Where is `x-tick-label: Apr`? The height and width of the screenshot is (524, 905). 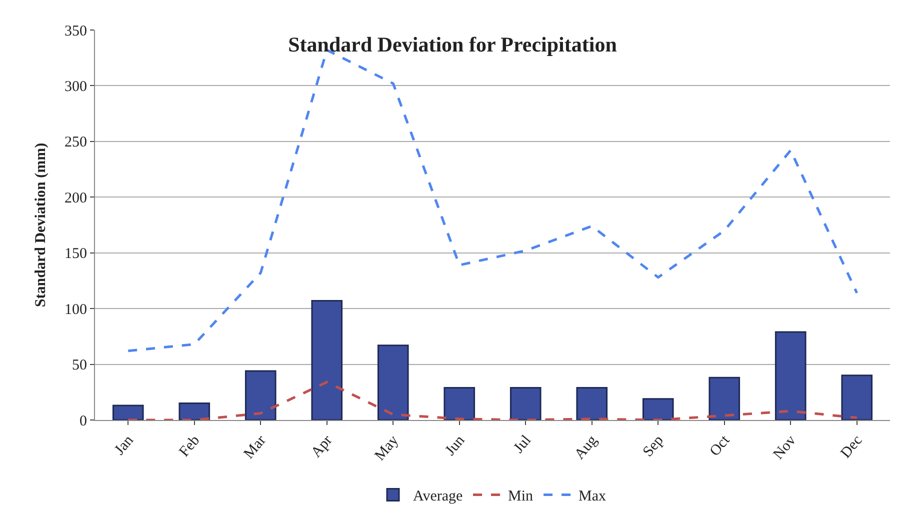
x-tick-label: Apr is located at coordinates (322, 446).